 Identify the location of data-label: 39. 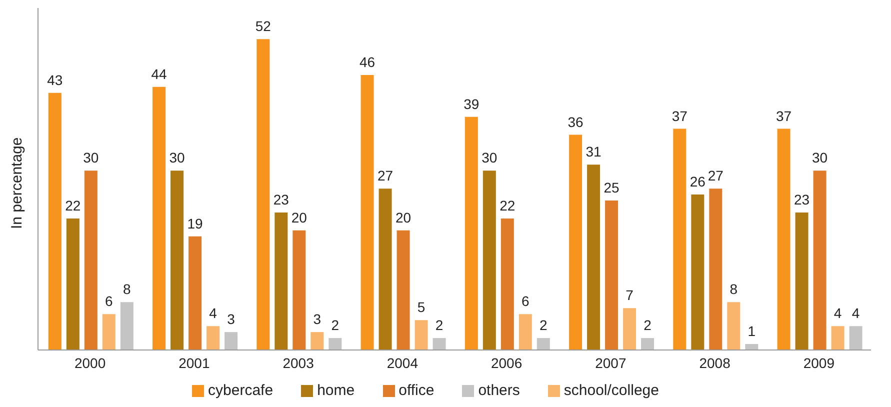
(472, 104).